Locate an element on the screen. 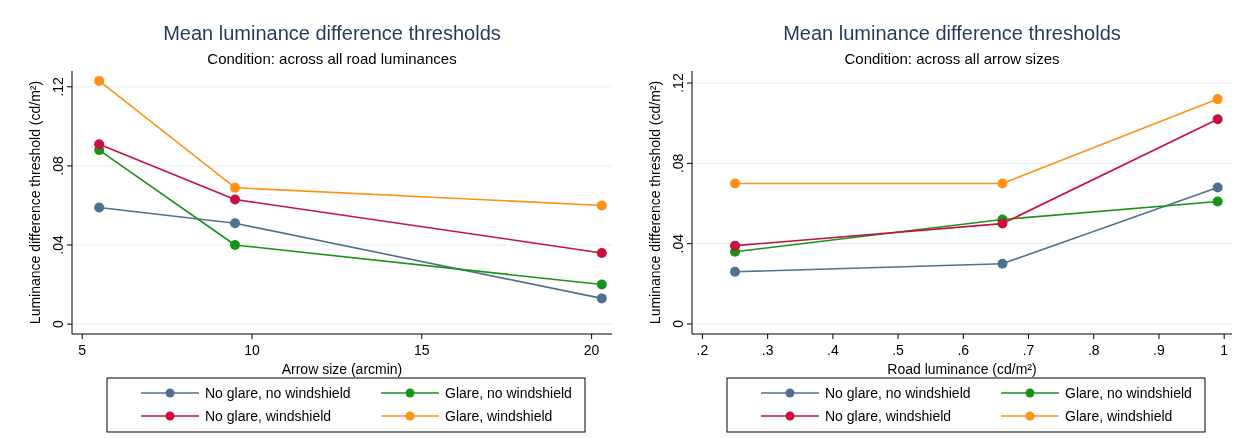  x-axis-title: Road luminance (cd/m²) is located at coordinates (962, 369).